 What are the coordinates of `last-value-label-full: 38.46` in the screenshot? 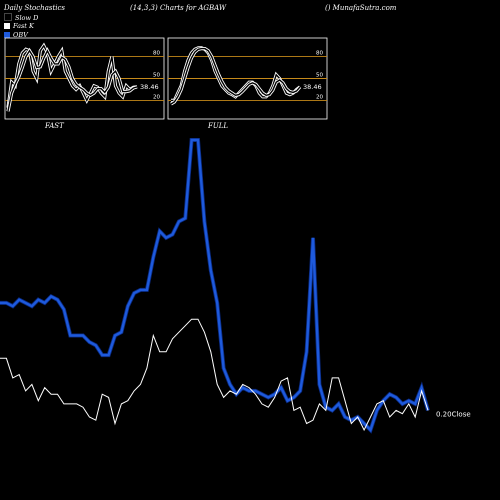 It's located at (312, 87).